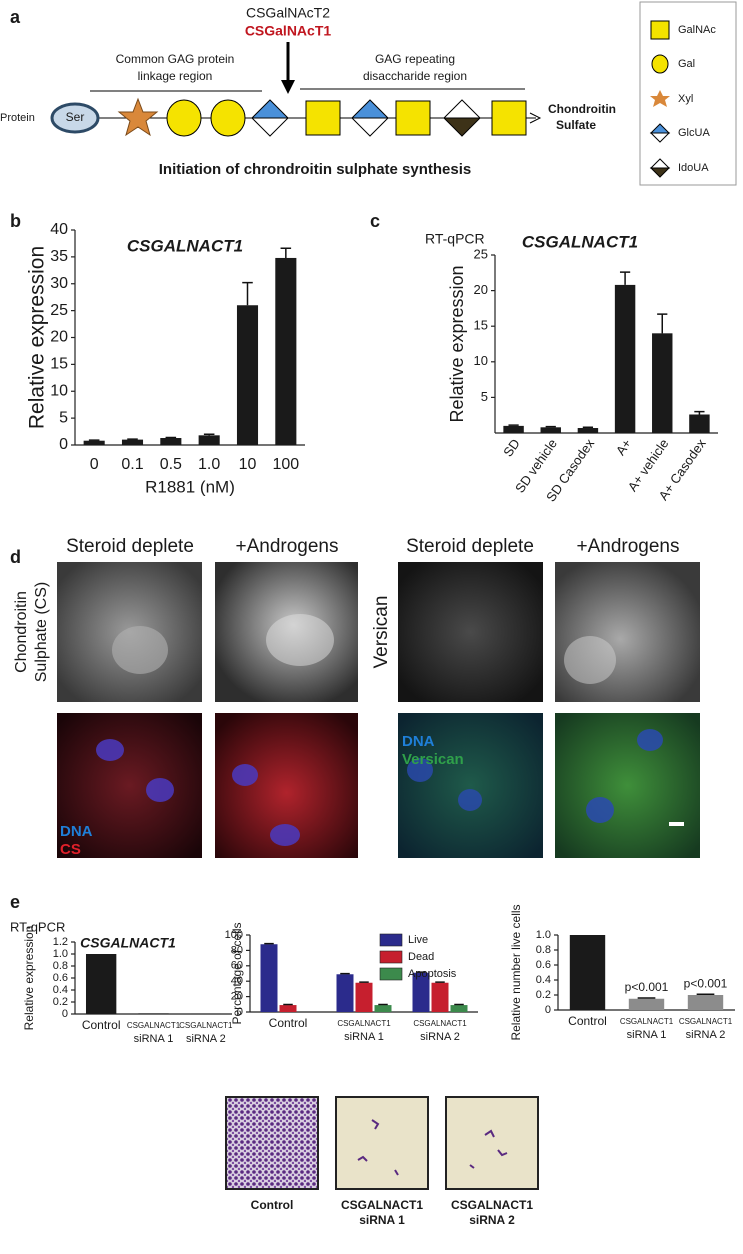 The height and width of the screenshot is (1254, 743). What do you see at coordinates (382, 1220) in the screenshot?
I see `image-label: siRNA 1` at bounding box center [382, 1220].